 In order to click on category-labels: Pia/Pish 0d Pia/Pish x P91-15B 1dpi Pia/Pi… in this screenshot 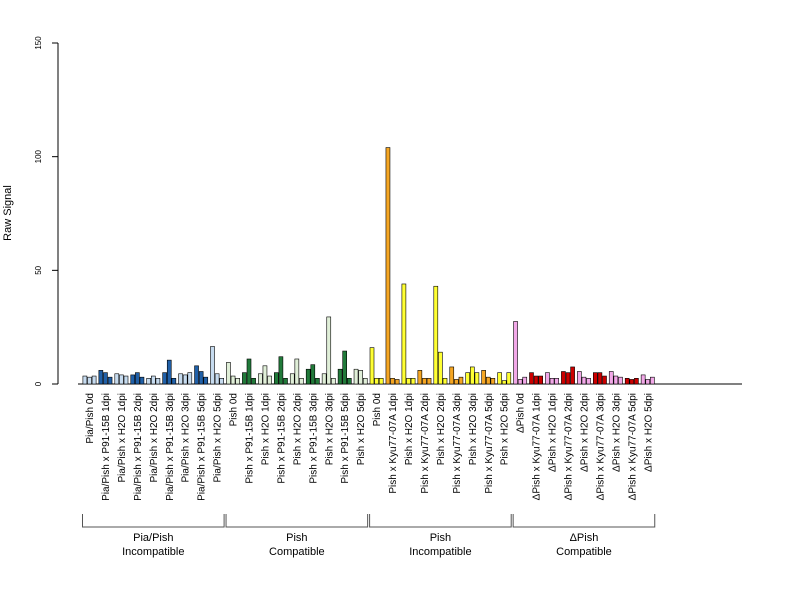, I will do `click(369, 447)`.